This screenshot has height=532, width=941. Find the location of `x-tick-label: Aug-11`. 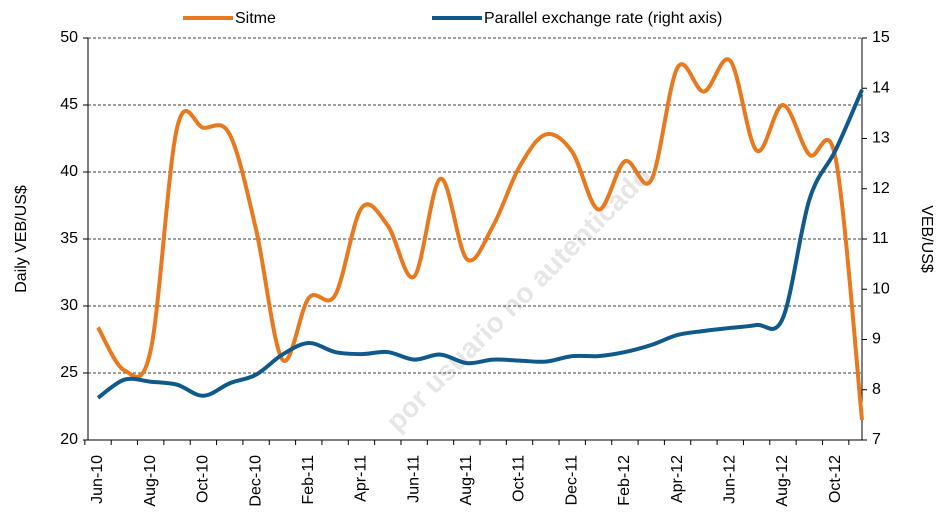

x-tick-label: Aug-11 is located at coordinates (466, 480).